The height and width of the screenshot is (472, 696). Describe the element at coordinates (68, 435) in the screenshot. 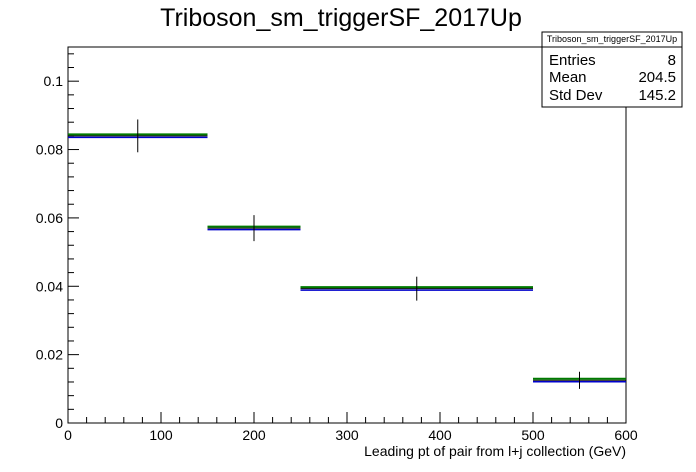

I see `x-tick-label: 0` at that location.